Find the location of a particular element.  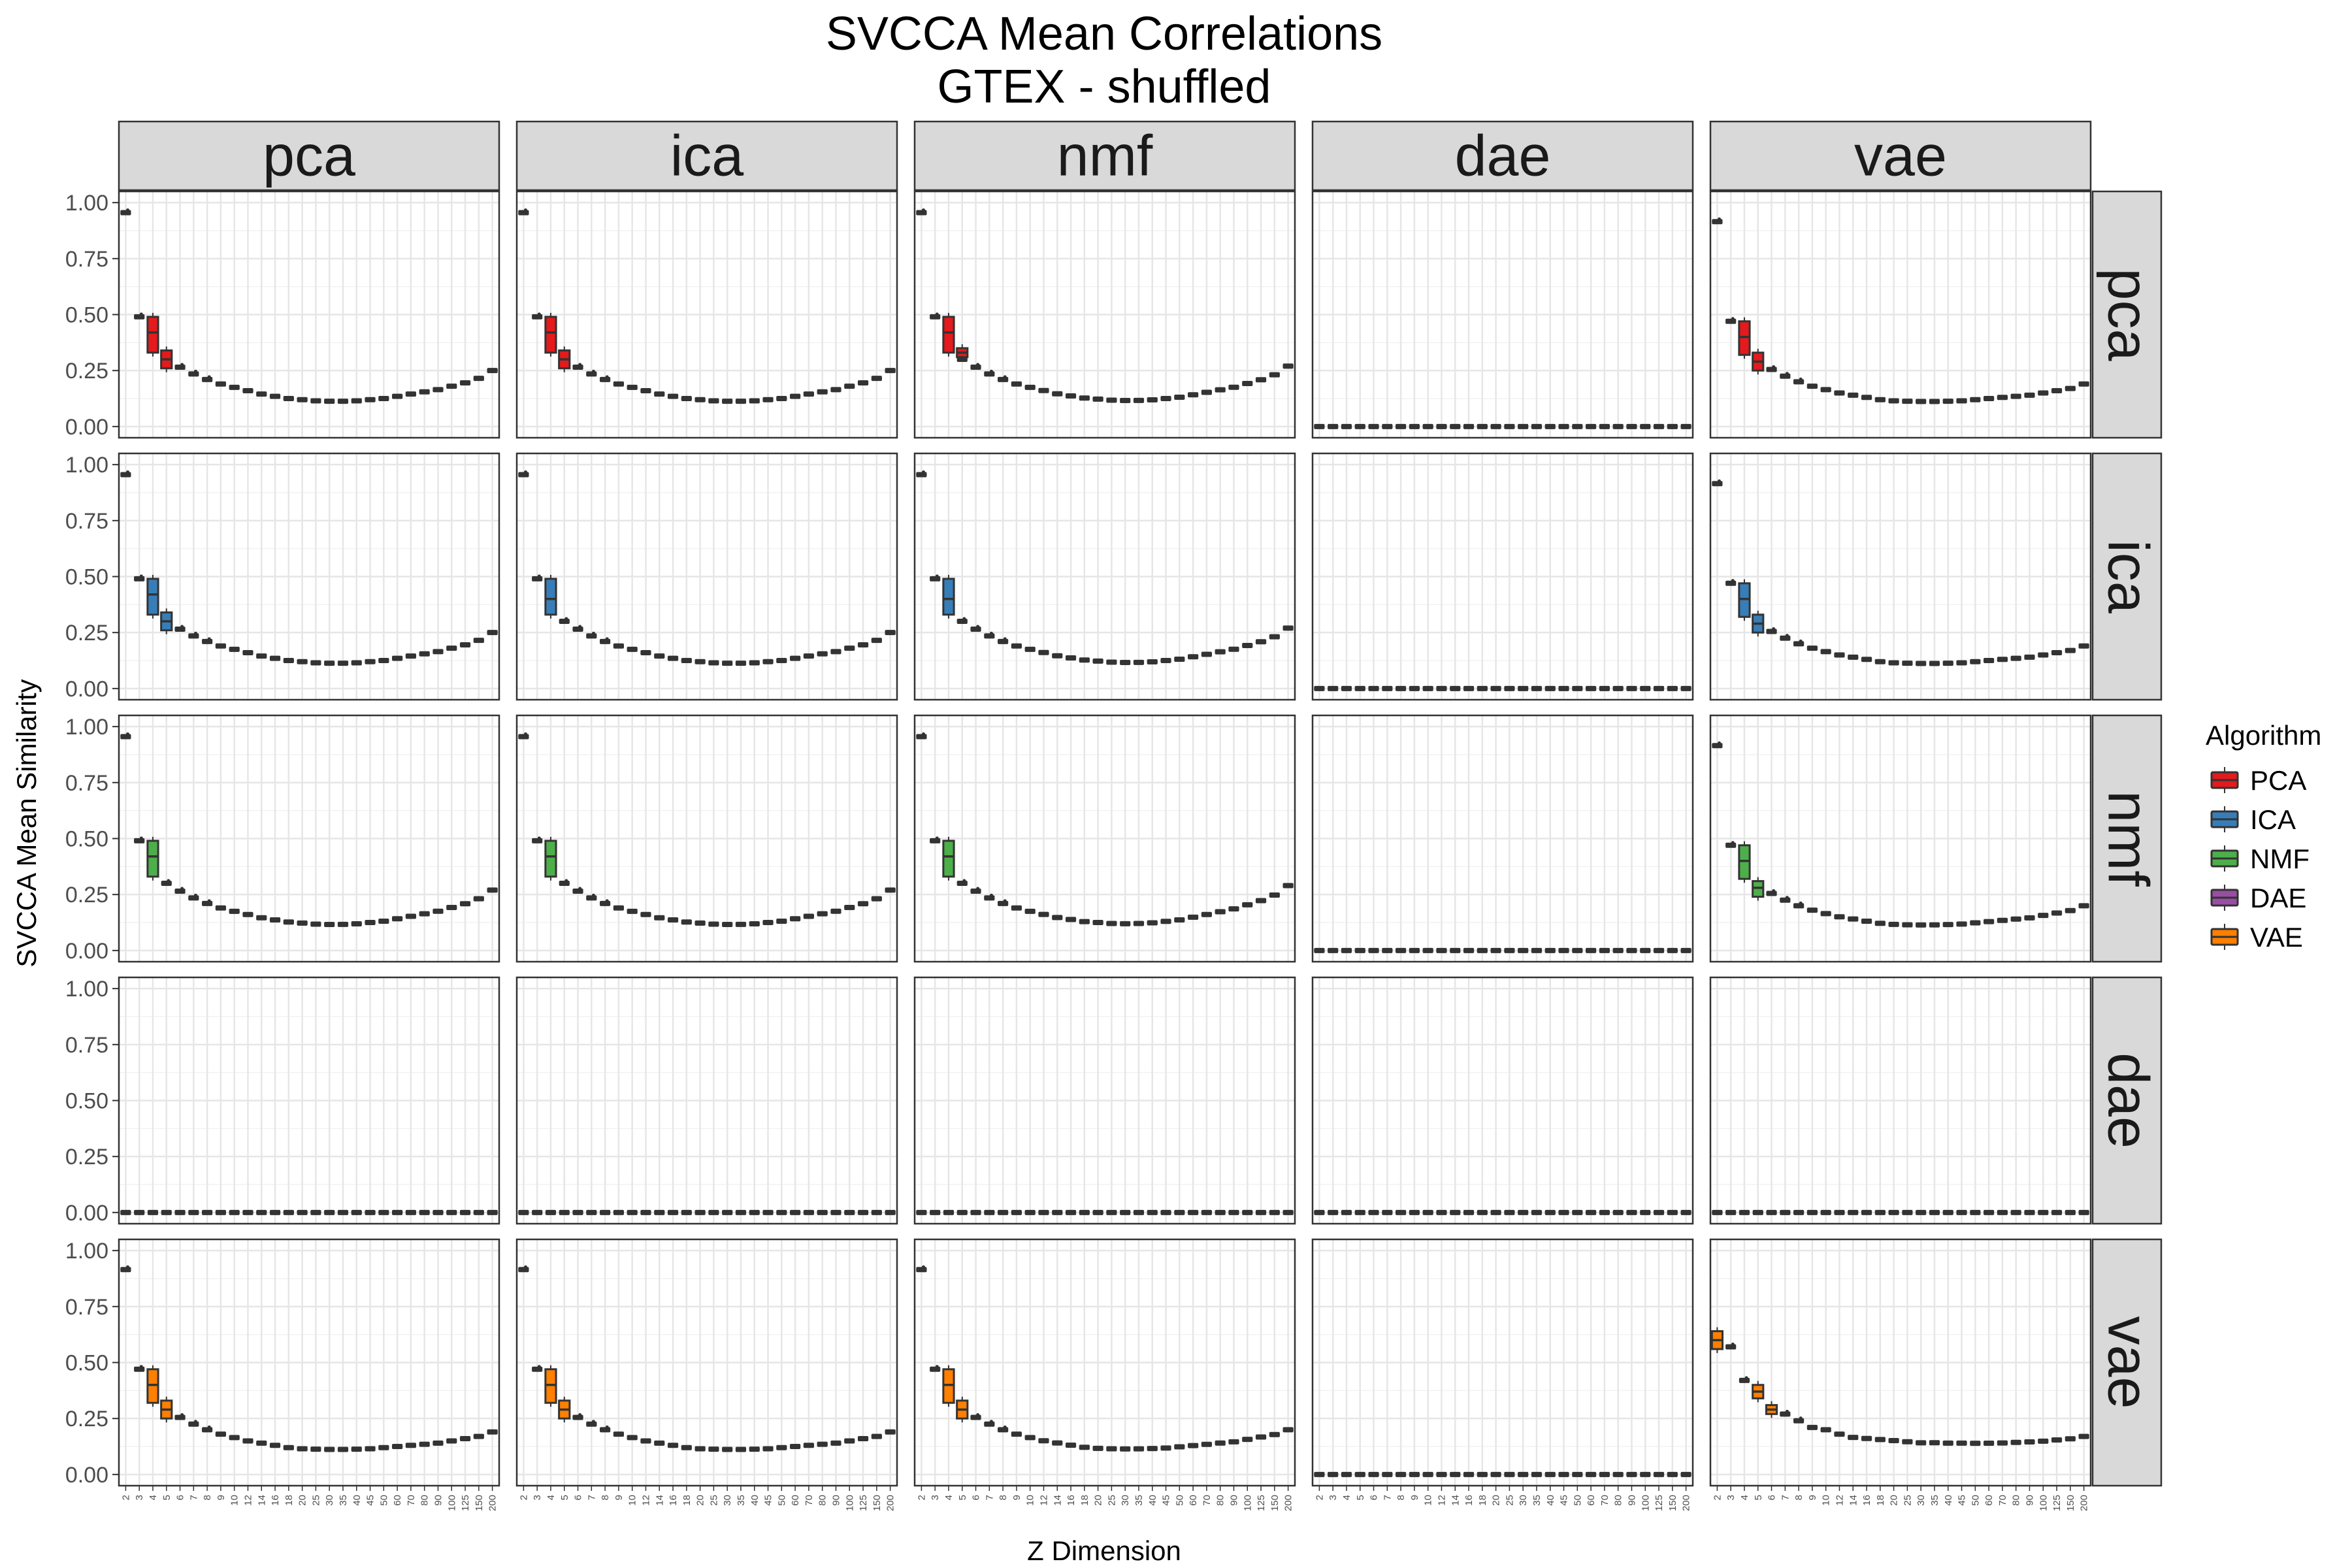

legend-item-pca: PCA is located at coordinates (2258, 780).